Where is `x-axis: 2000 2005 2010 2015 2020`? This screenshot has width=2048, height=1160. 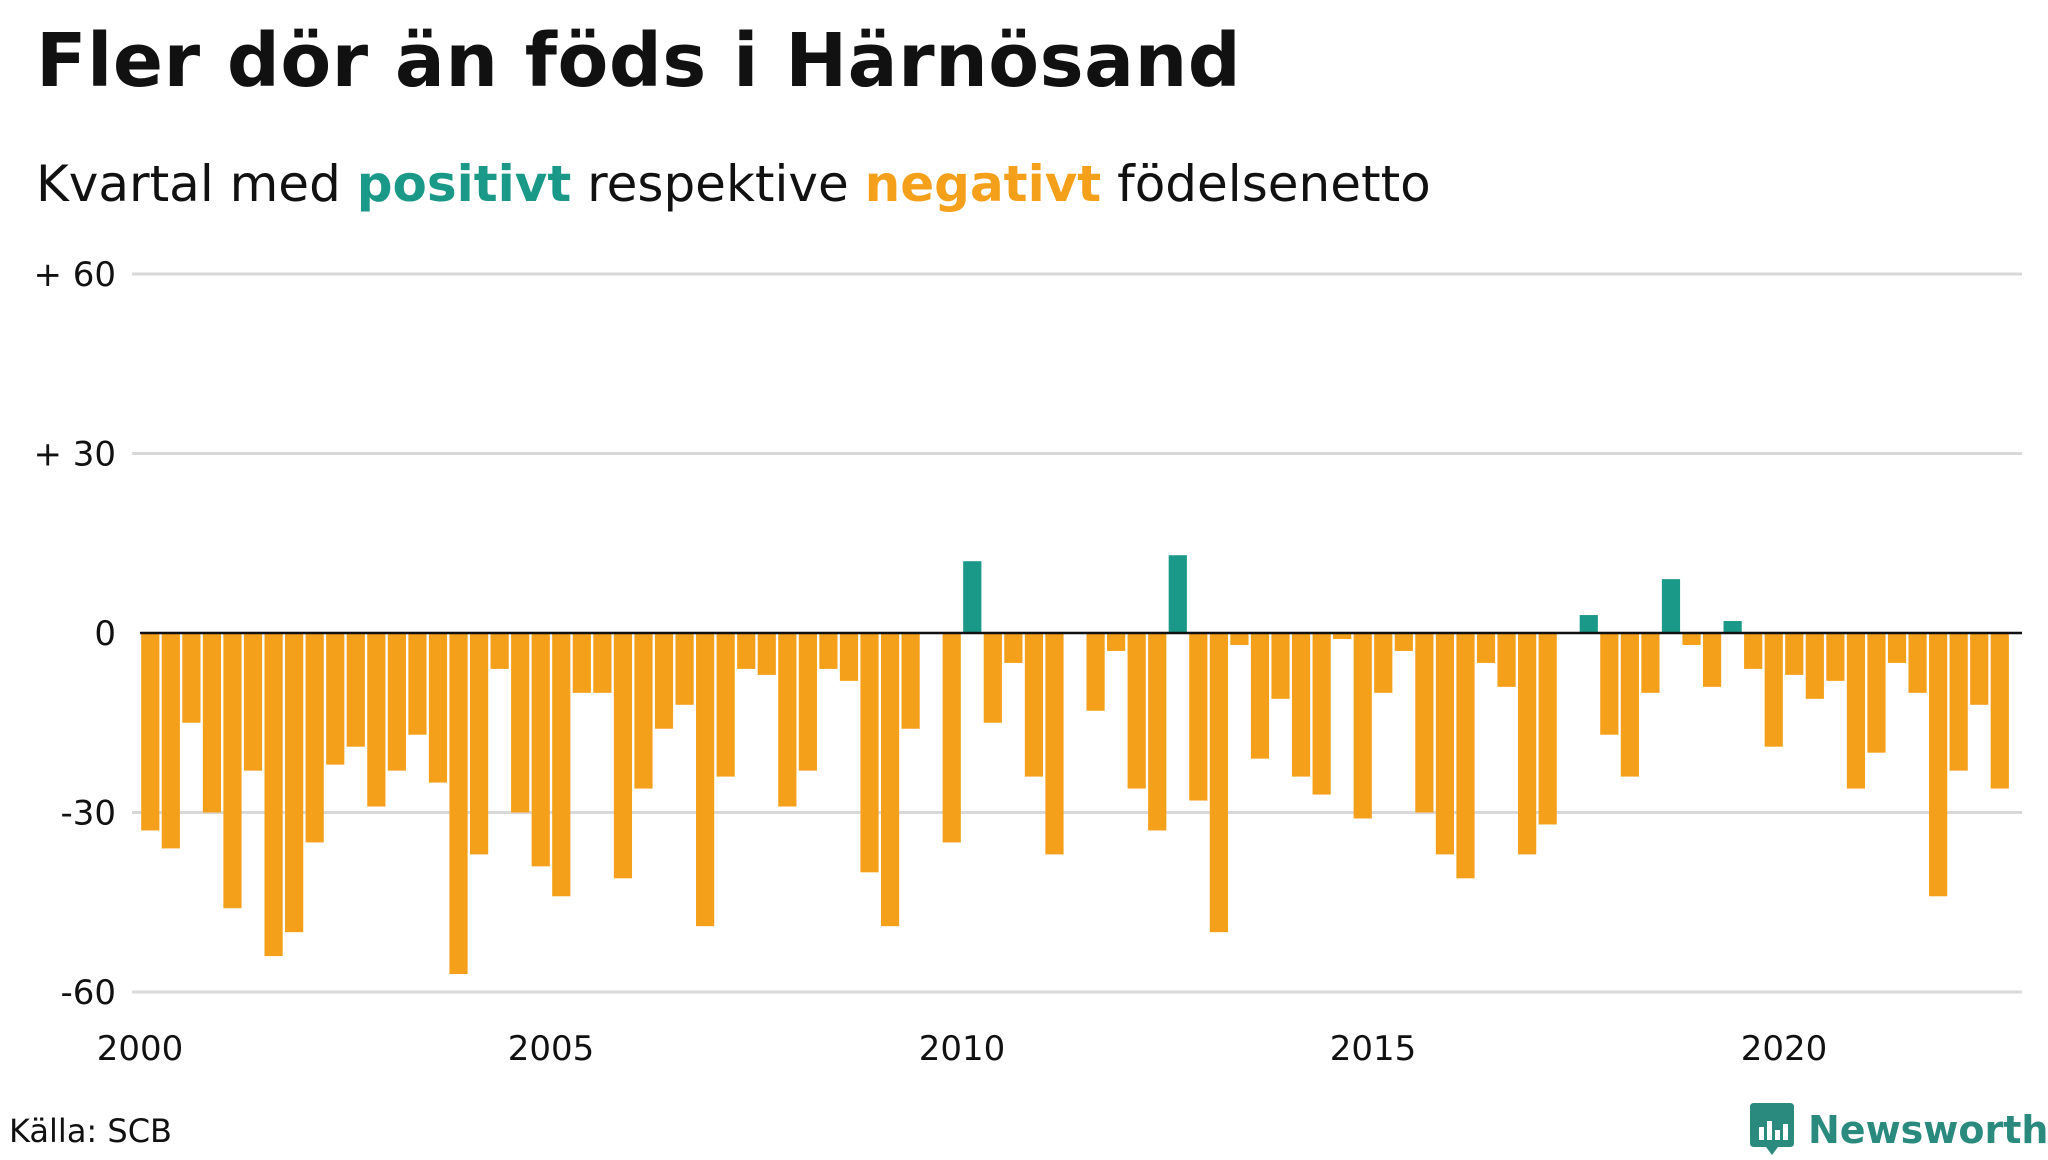
x-axis: 2000 2005 2010 2015 2020 is located at coordinates (962, 1049).